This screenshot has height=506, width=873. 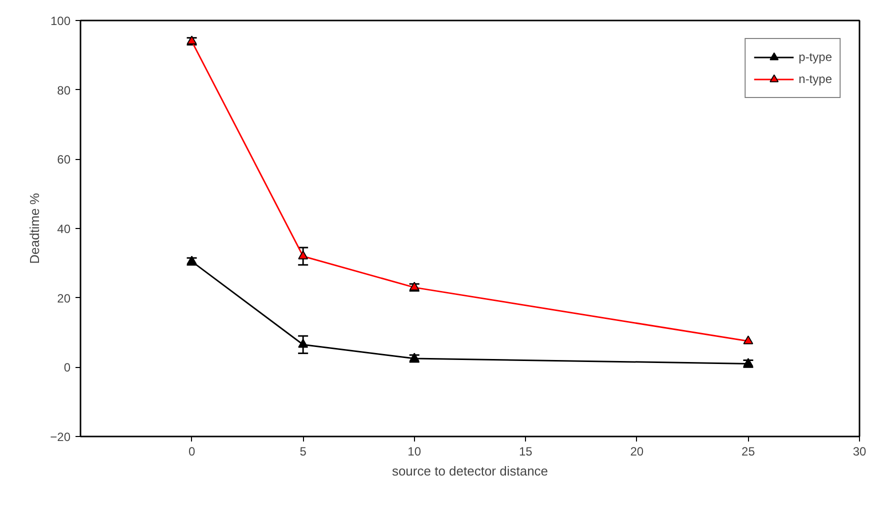 I want to click on x-tick-label: 0, so click(x=192, y=451).